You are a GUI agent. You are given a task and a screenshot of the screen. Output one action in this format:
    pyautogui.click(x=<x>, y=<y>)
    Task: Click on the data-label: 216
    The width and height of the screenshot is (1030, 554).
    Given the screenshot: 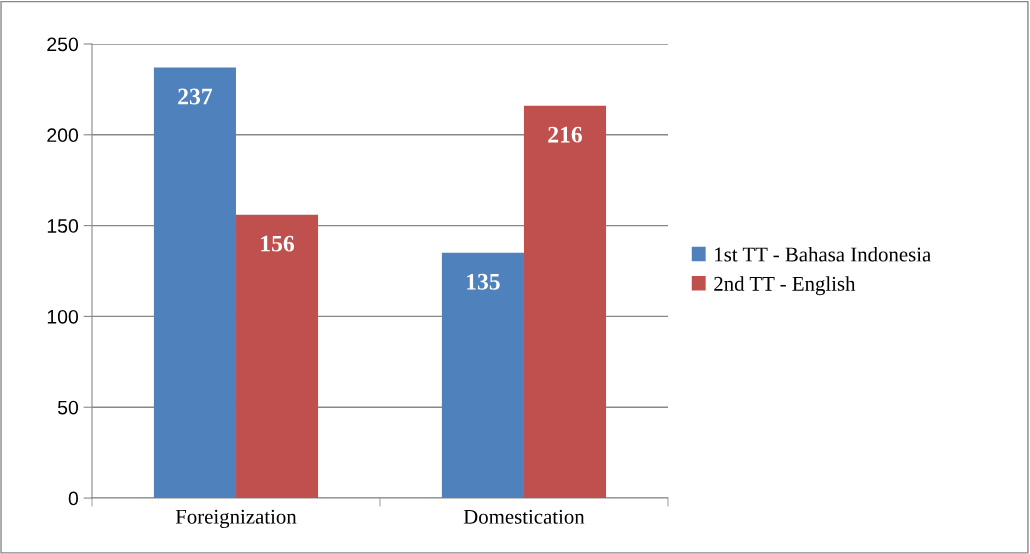 What is the action you would take?
    pyautogui.click(x=565, y=134)
    